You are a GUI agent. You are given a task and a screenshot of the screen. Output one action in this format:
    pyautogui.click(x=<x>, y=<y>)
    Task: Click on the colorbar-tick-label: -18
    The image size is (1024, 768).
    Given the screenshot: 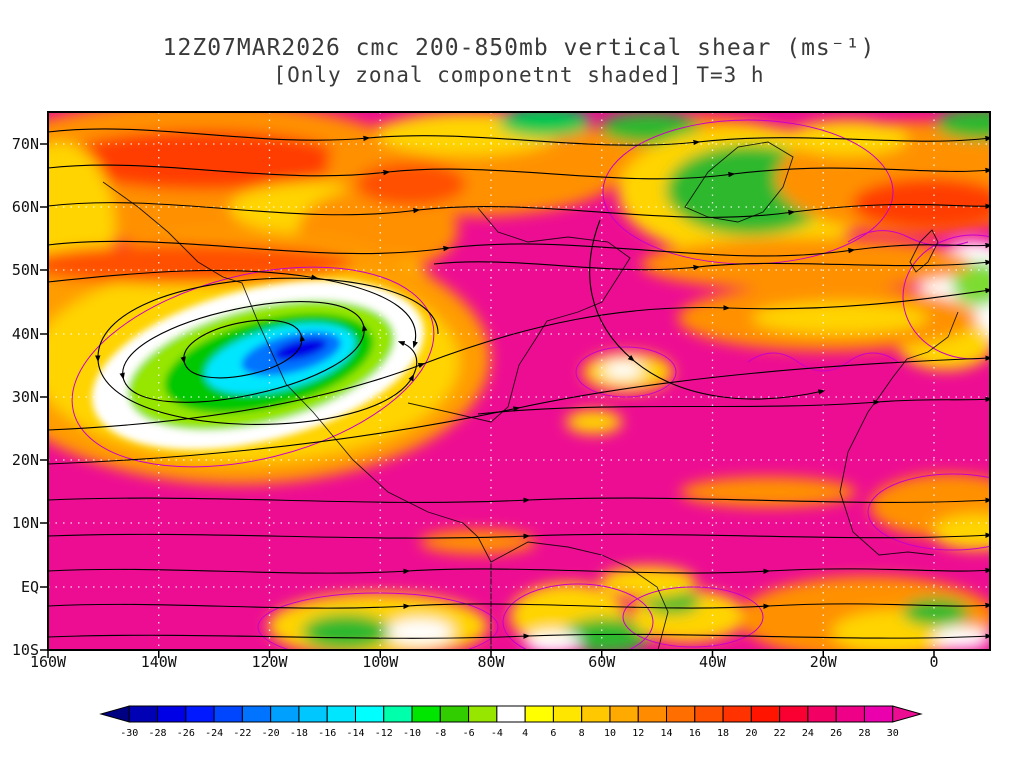 What is the action you would take?
    pyautogui.click(x=299, y=733)
    